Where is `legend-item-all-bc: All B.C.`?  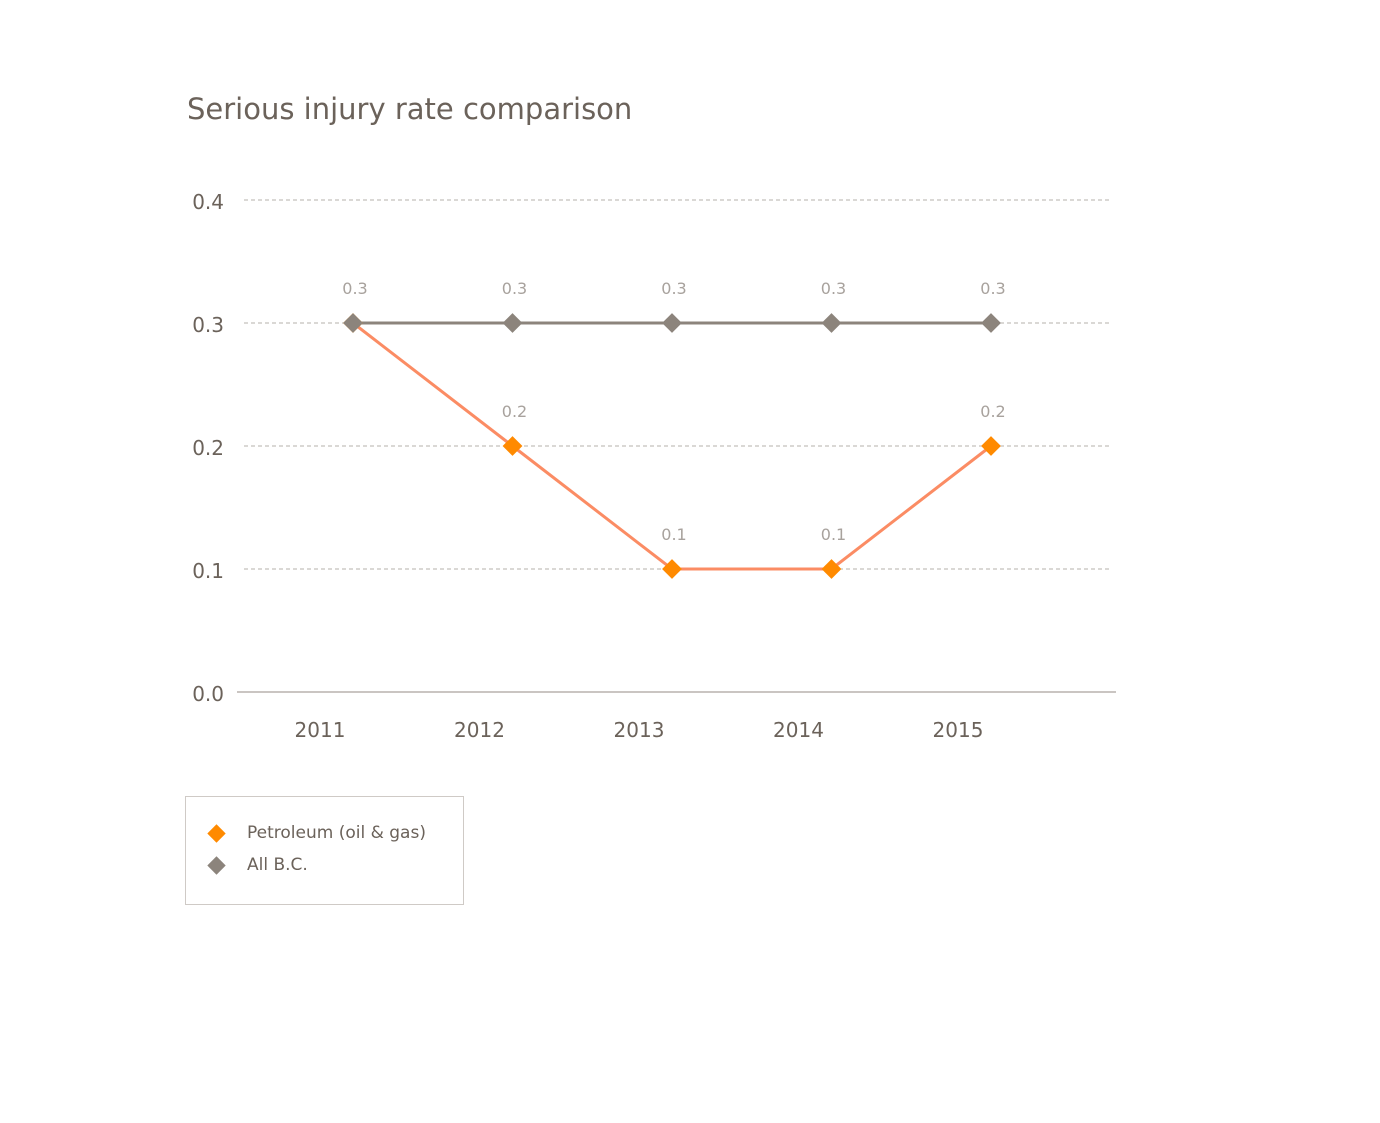
legend-item-all-bc: All B.C. is located at coordinates (257, 865).